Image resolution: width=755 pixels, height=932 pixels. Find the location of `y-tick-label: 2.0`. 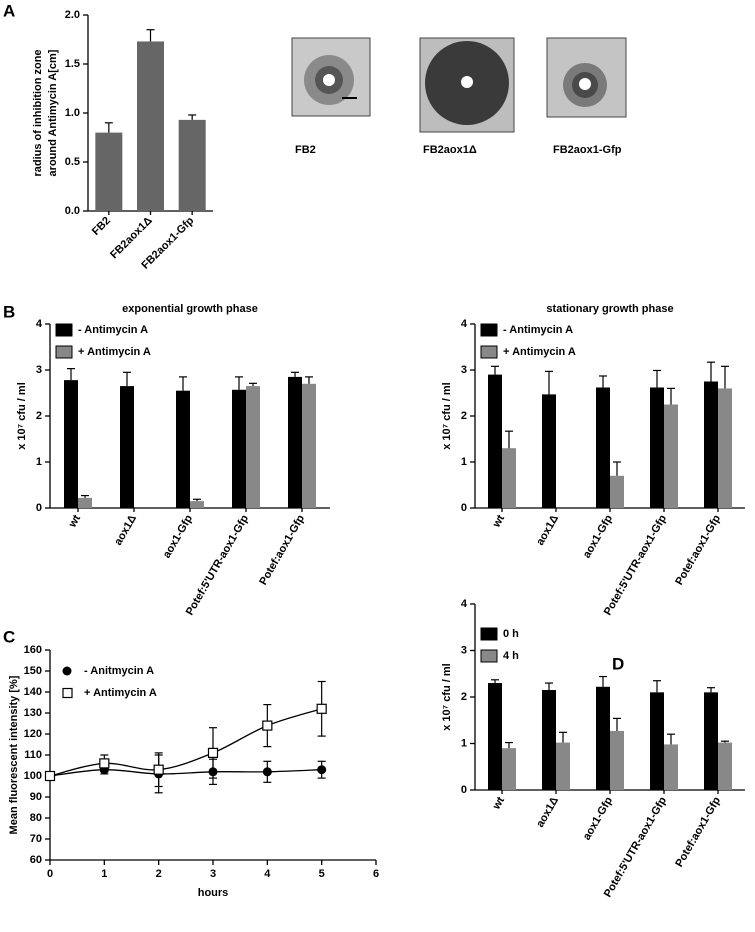

y-tick-label: 2.0 is located at coordinates (72, 15).